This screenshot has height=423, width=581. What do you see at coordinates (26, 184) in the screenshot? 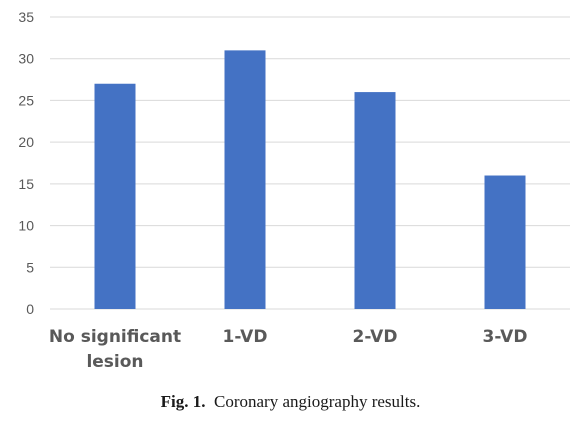
I see `y-tick-label: 15` at bounding box center [26, 184].